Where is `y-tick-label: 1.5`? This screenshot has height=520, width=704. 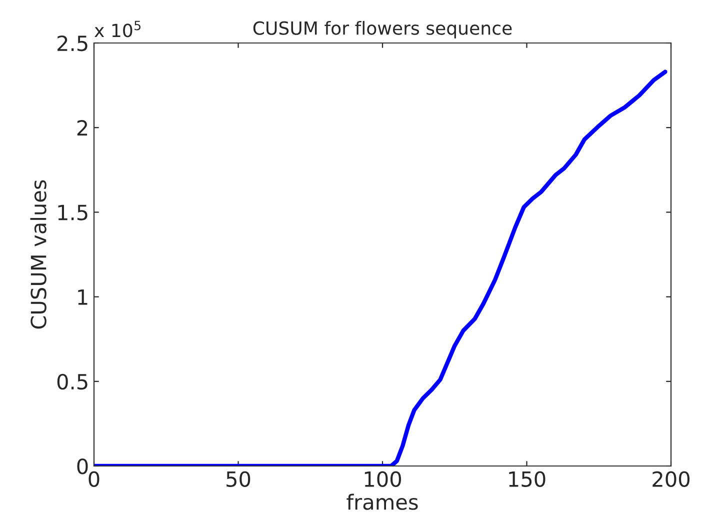 y-tick-label: 1.5 is located at coordinates (73, 212).